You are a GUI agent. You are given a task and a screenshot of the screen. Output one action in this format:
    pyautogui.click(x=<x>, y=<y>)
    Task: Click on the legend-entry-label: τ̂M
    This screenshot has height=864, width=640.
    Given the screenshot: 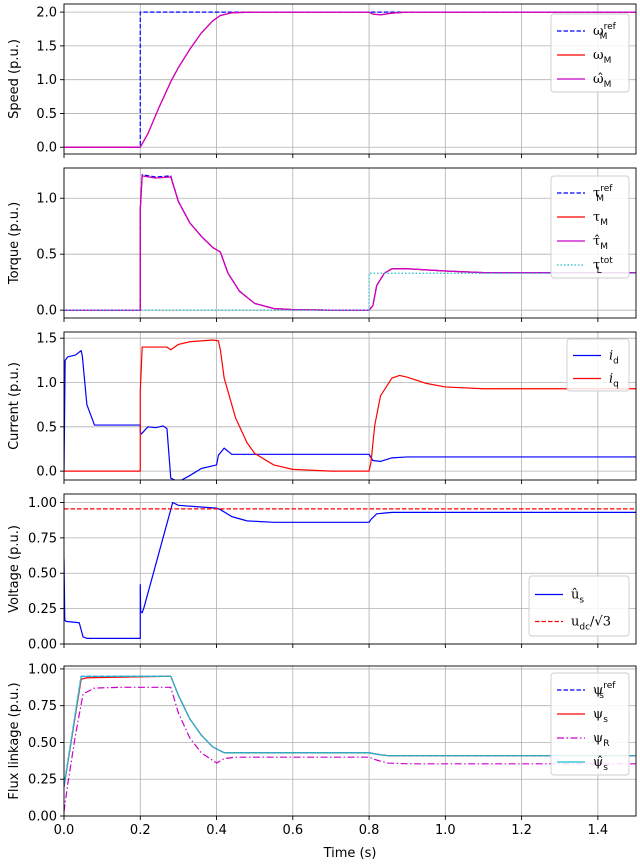 What is the action you would take?
    pyautogui.click(x=600, y=243)
    